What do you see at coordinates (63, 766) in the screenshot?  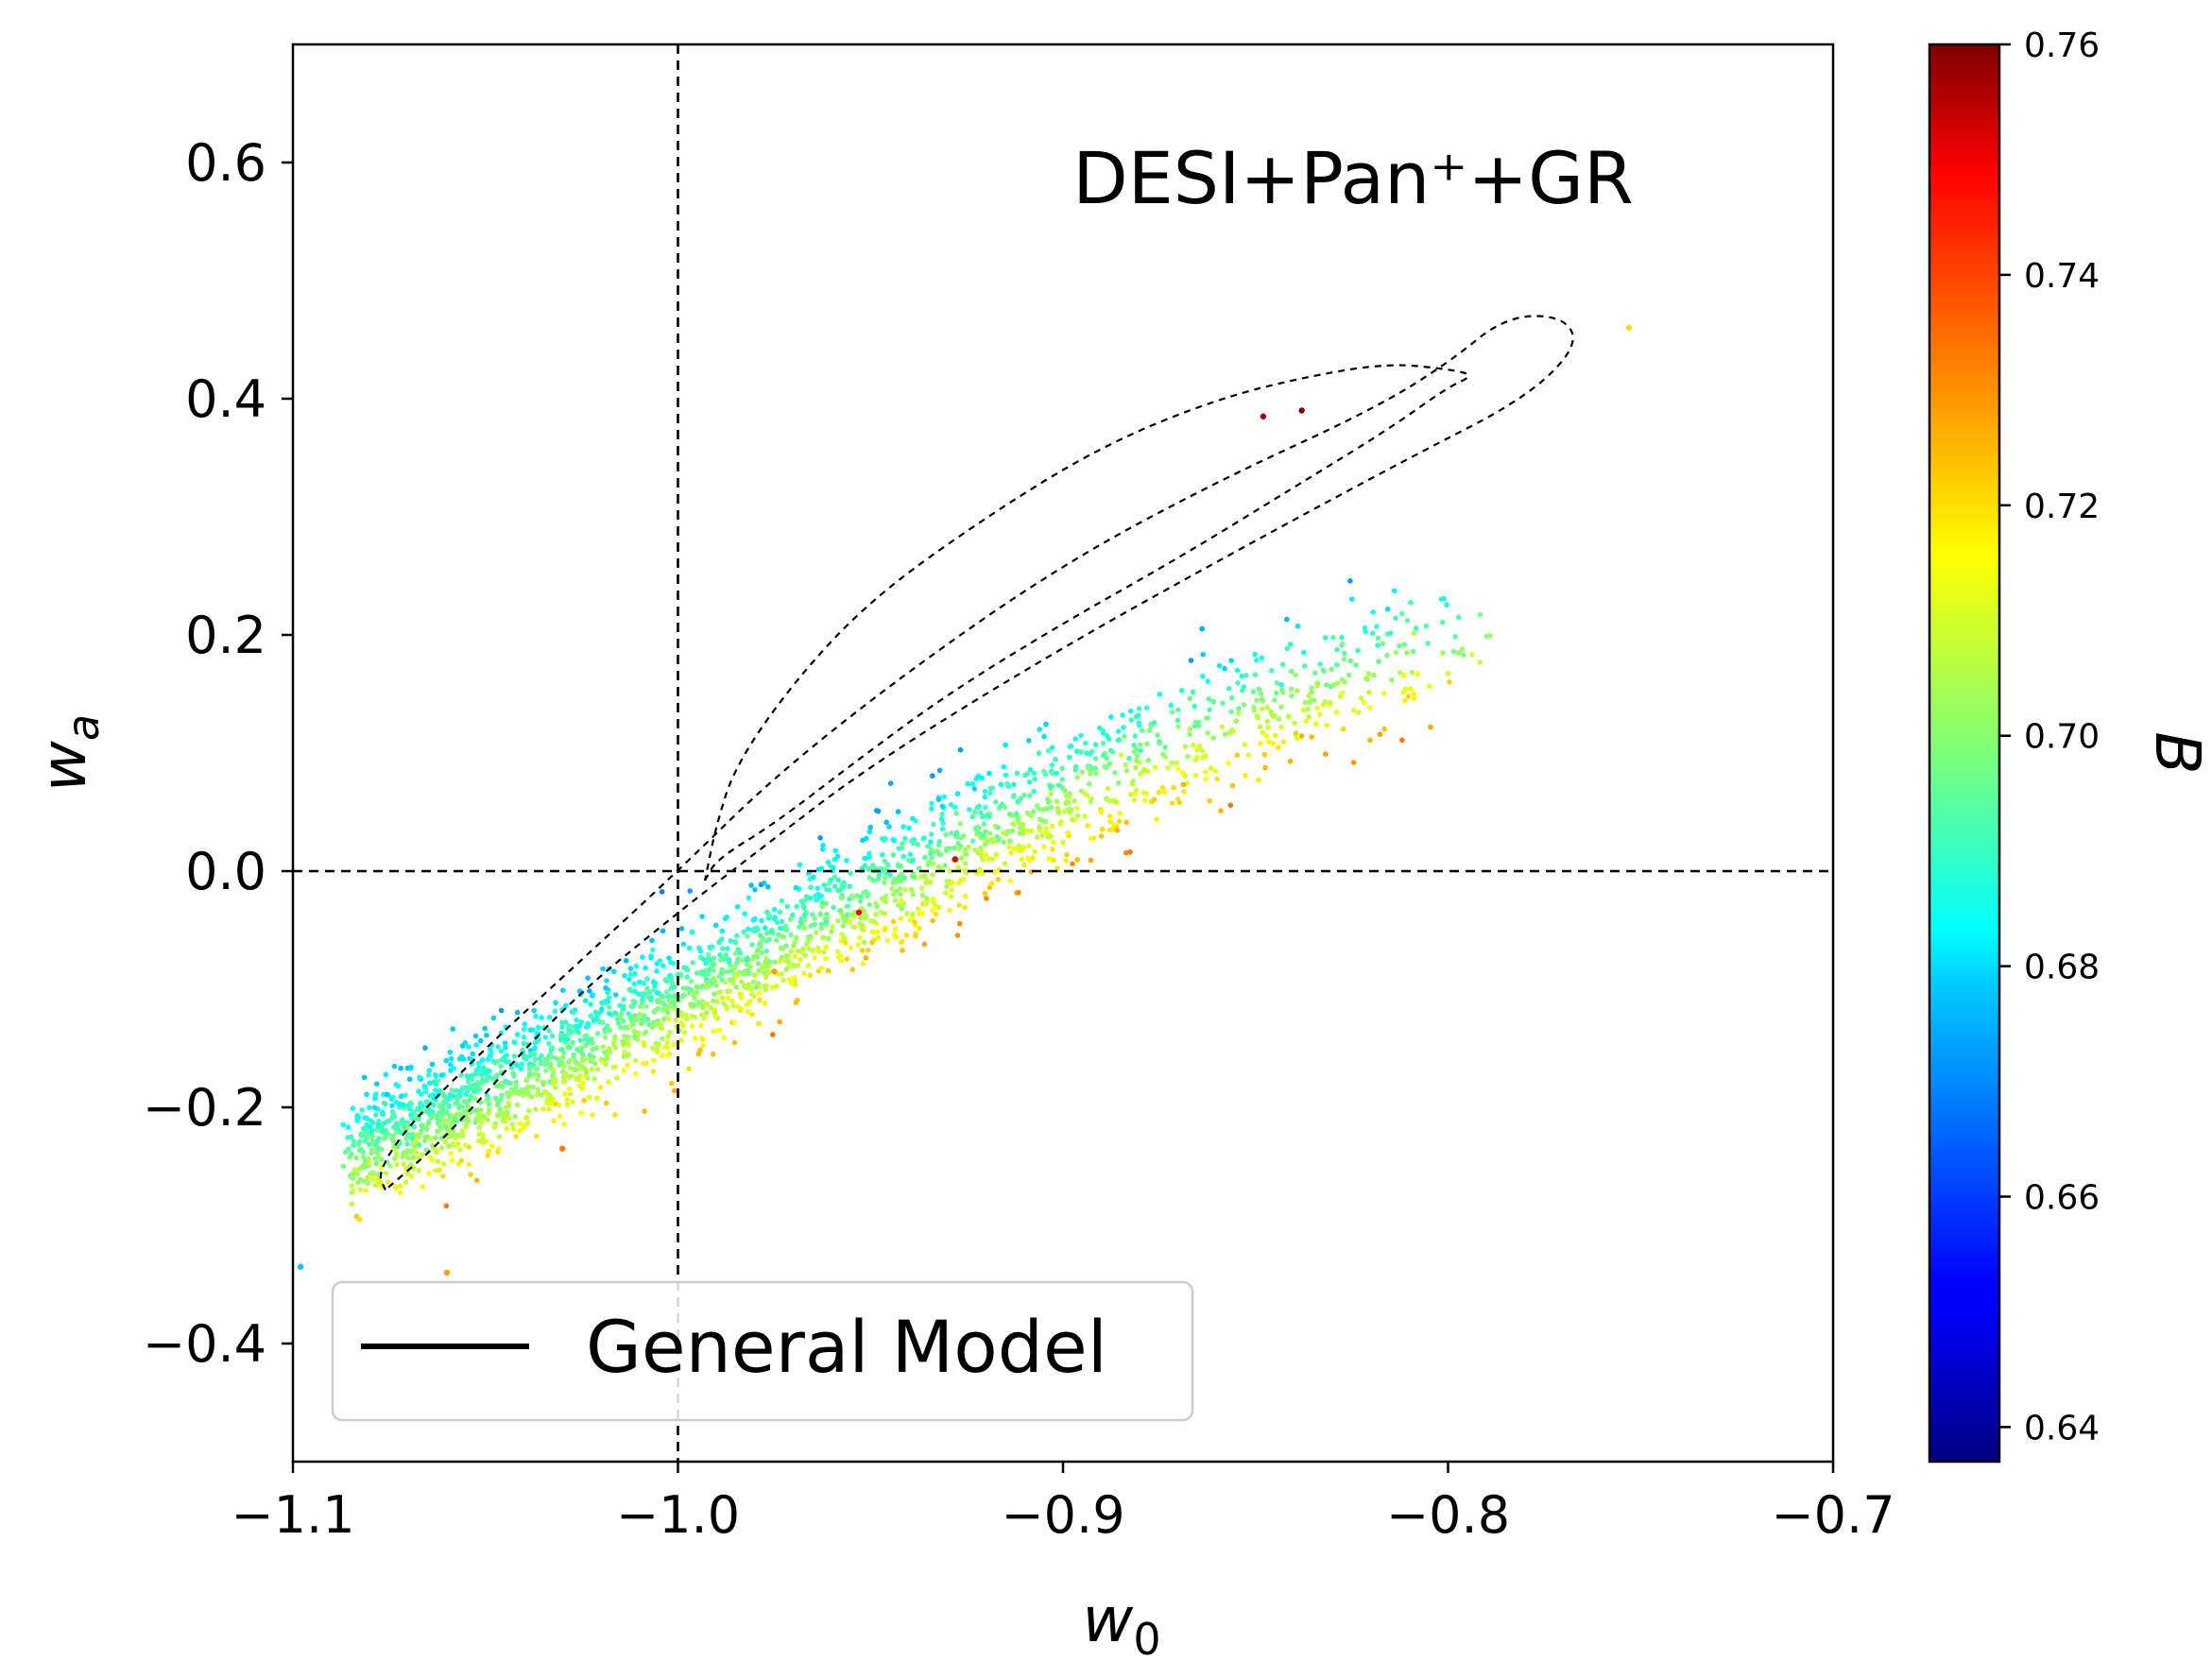 I see `y-axis-label-main: w` at bounding box center [63, 766].